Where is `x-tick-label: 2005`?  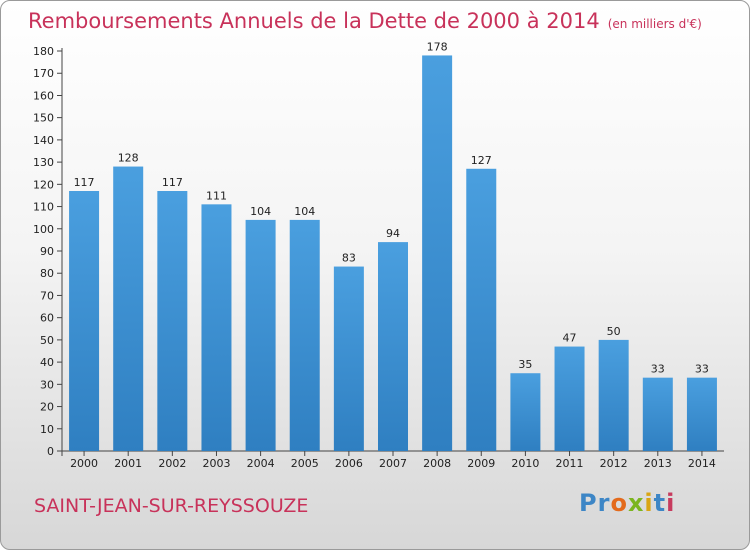
x-tick-label: 2005 is located at coordinates (305, 463).